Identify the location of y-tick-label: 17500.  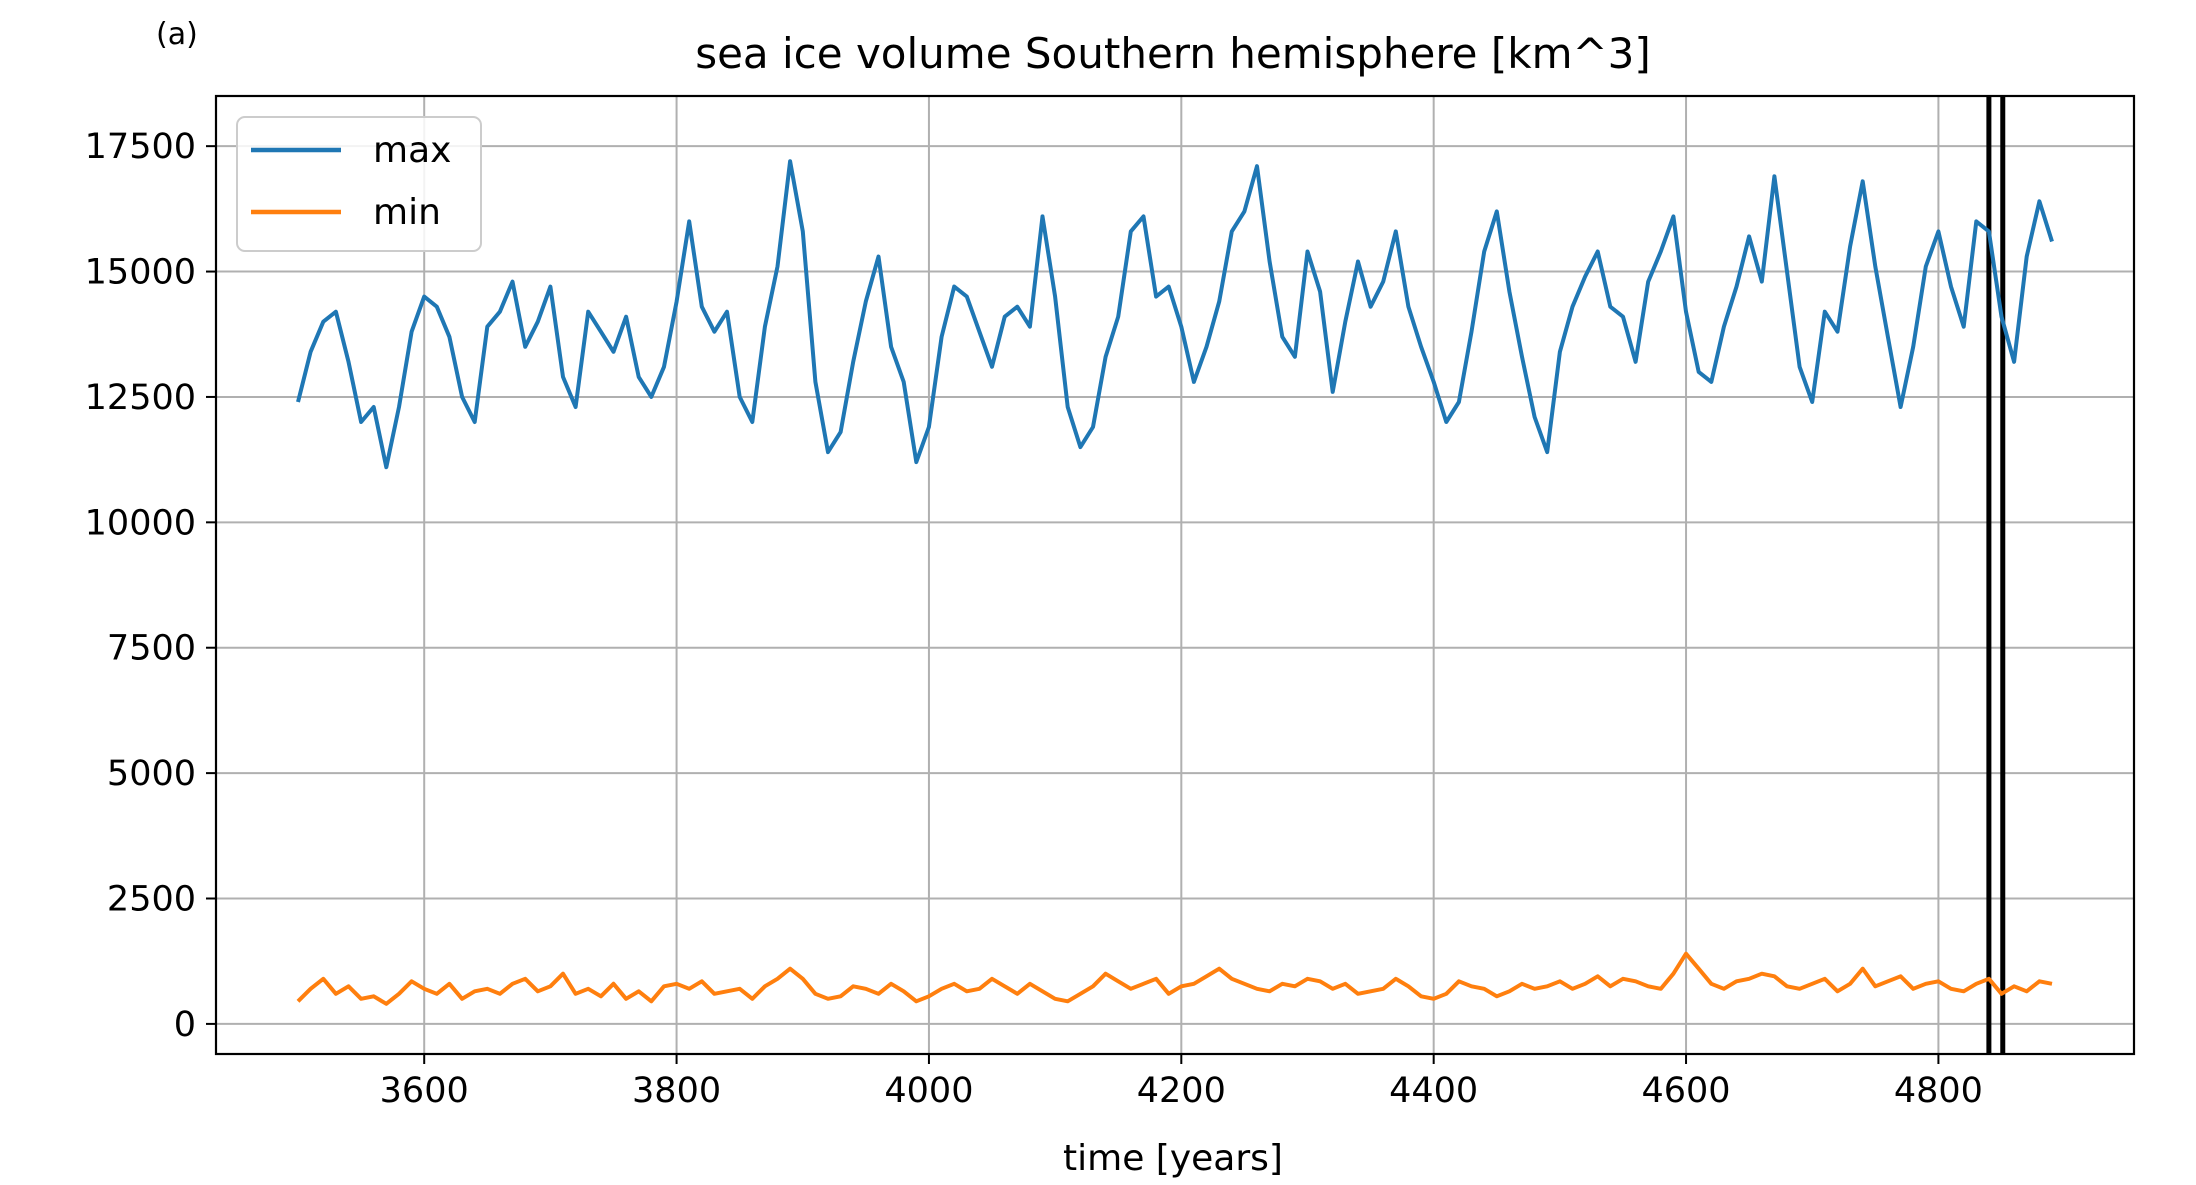
(140, 147).